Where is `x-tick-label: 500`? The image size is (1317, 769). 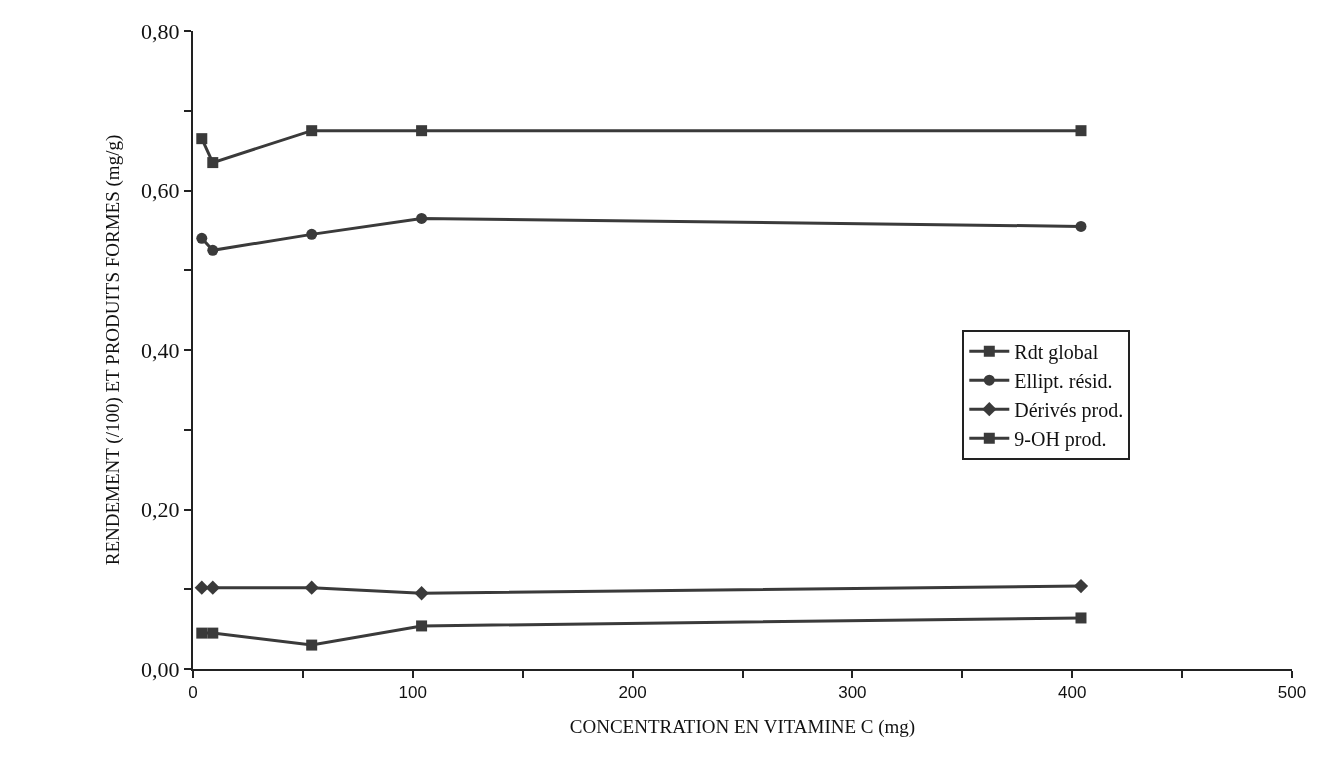 x-tick-label: 500 is located at coordinates (1292, 693).